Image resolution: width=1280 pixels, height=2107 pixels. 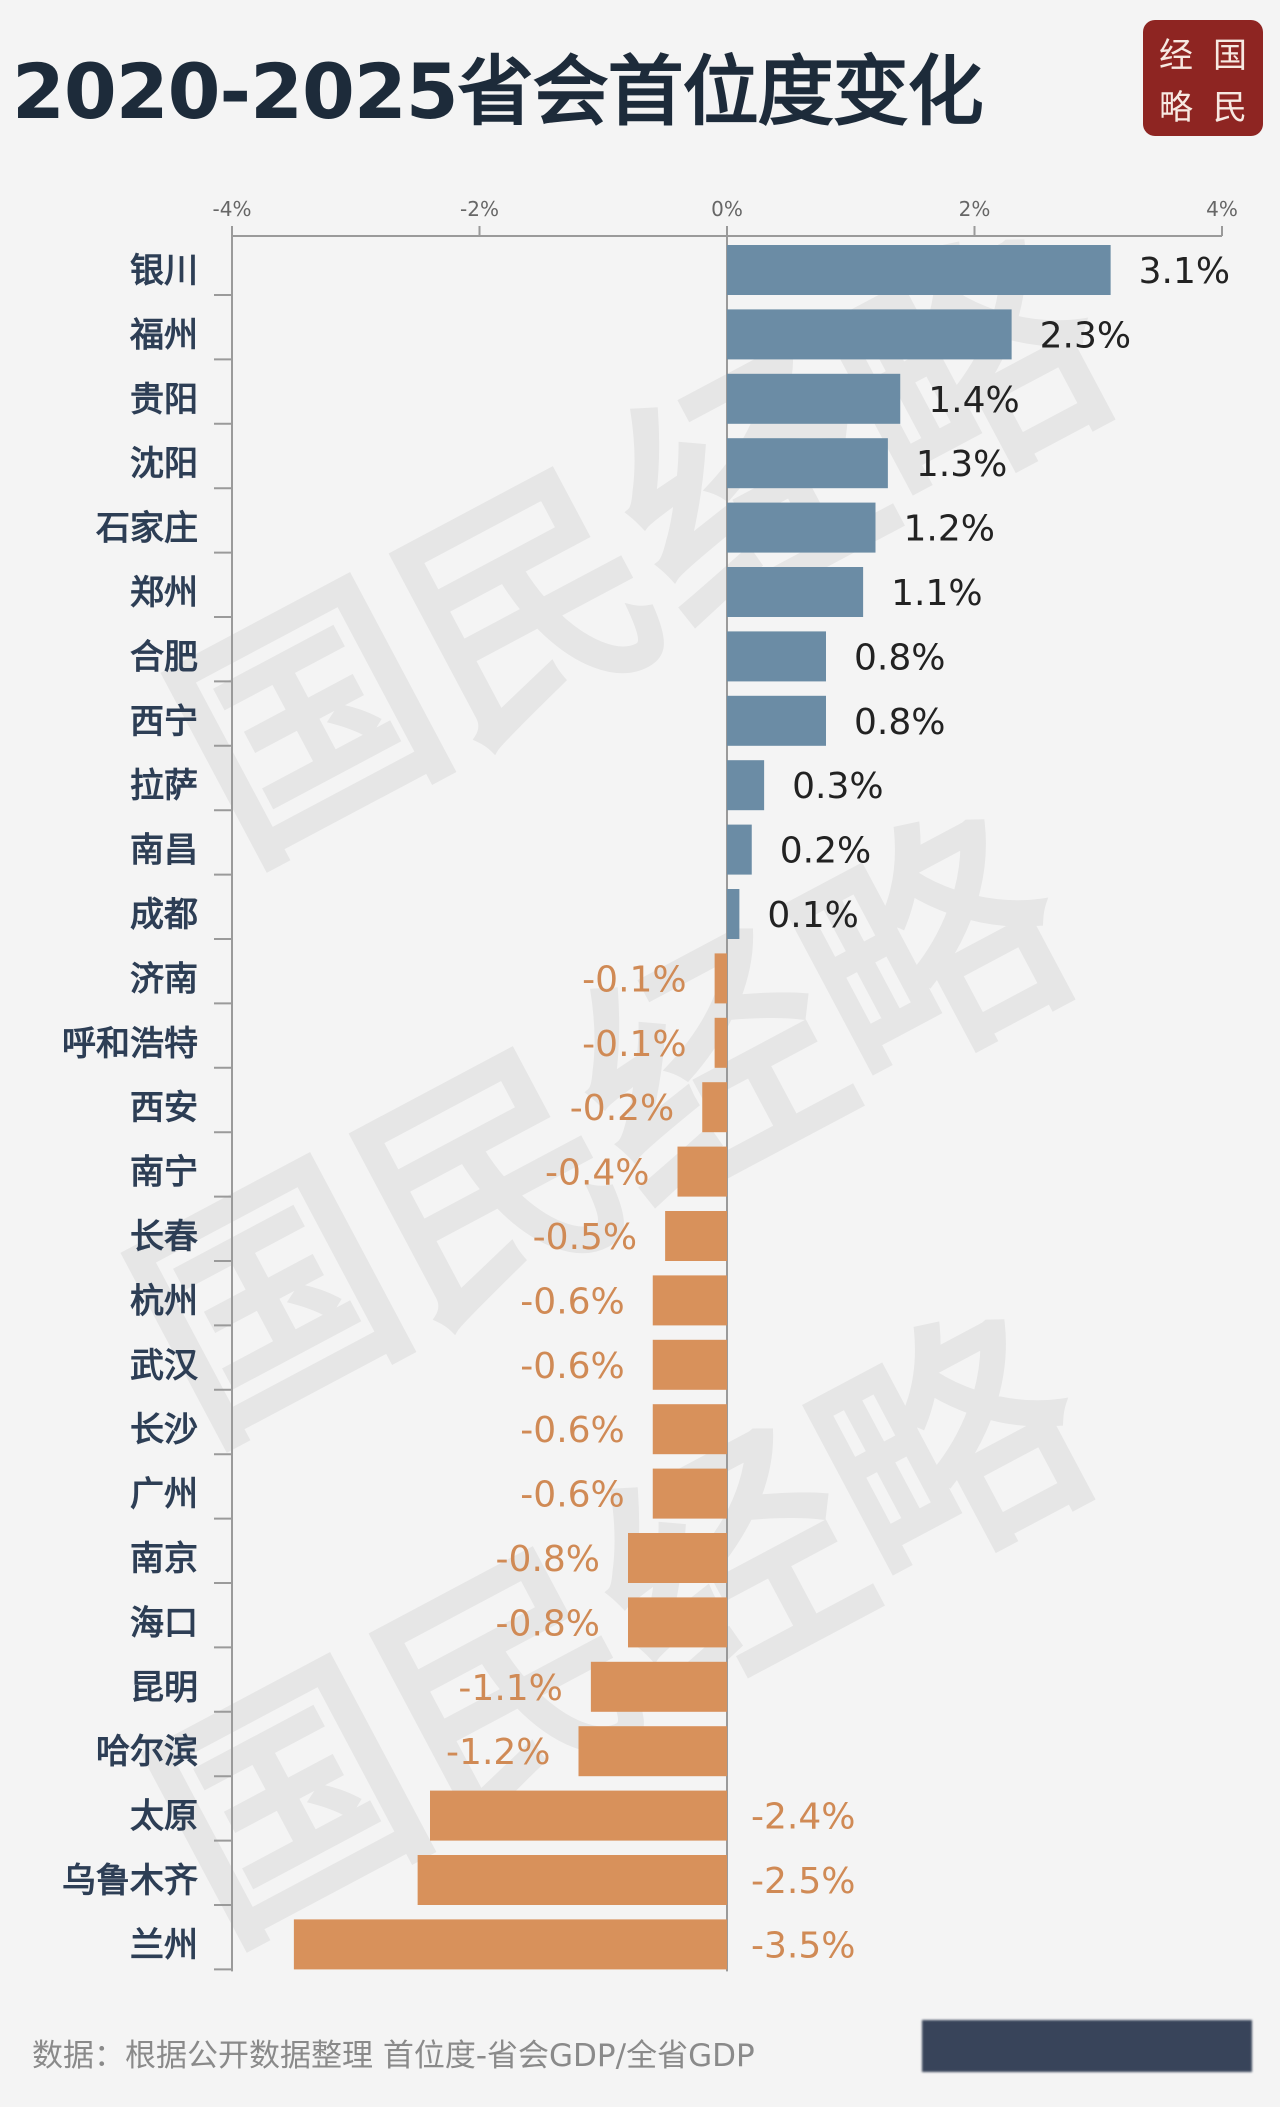 What do you see at coordinates (1087, 2046) in the screenshot?
I see `footer-watermark` at bounding box center [1087, 2046].